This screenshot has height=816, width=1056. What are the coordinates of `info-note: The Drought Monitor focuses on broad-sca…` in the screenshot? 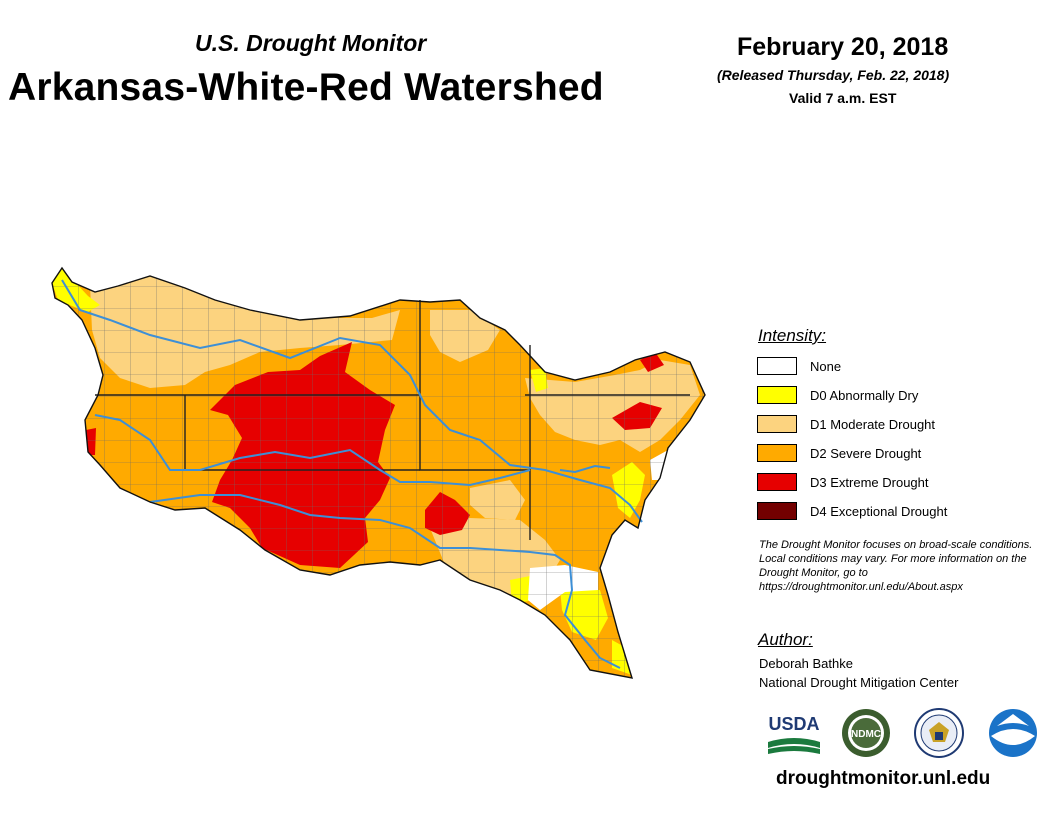 It's located at (896, 566).